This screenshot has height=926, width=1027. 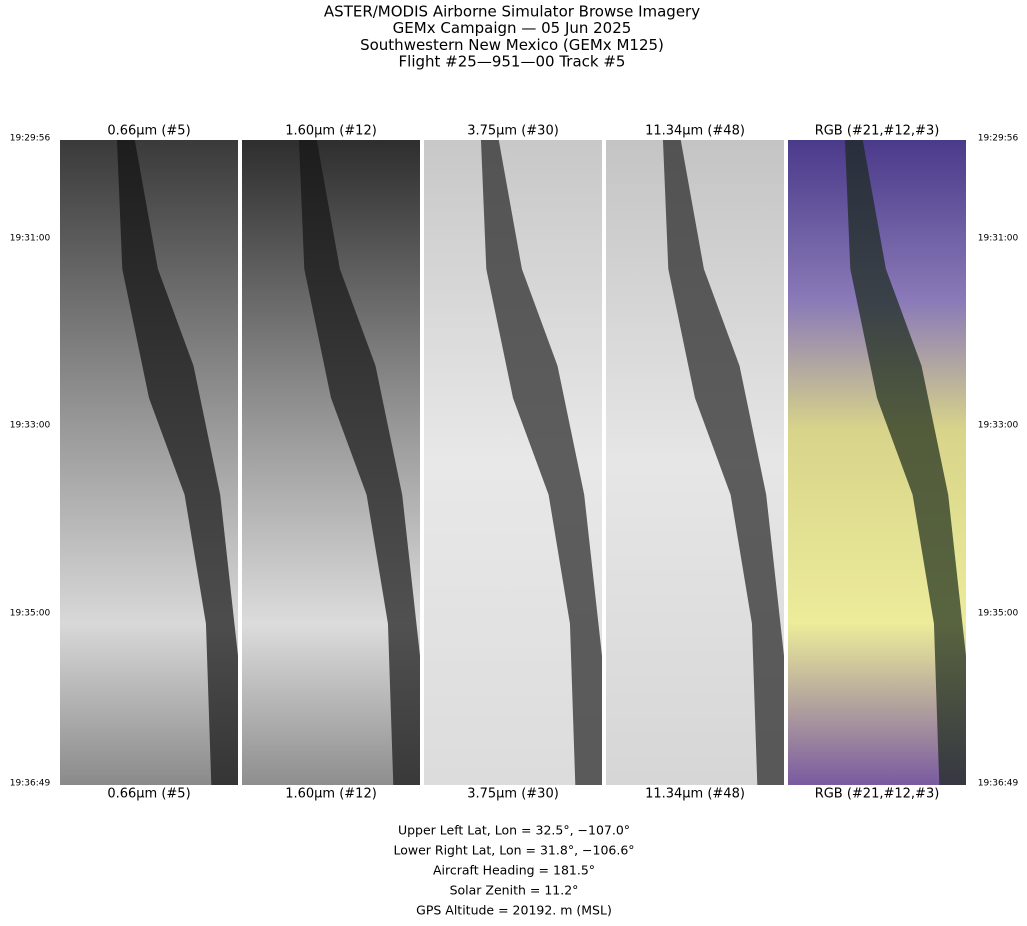 I want to click on time-label-right: 19:35:00, so click(x=998, y=614).